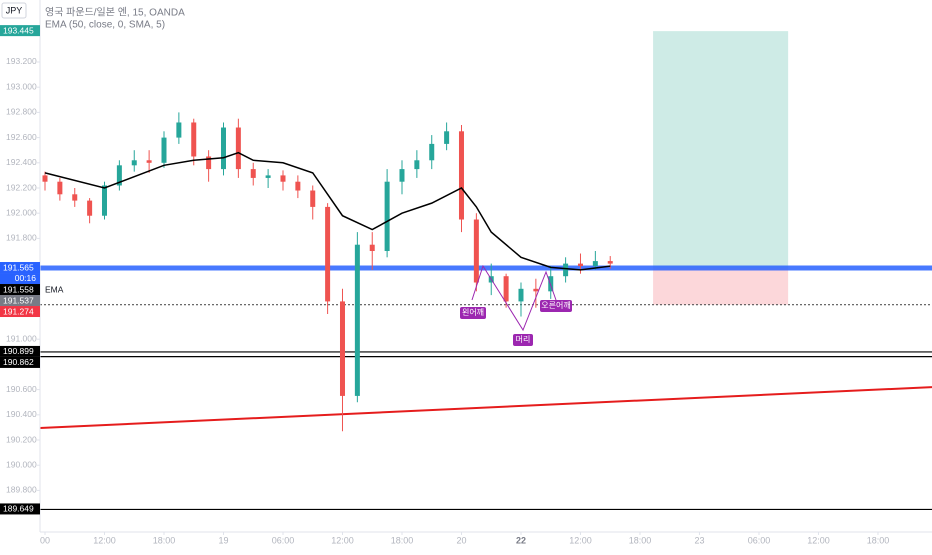  I want to click on price-label: 191.274, so click(18, 311).